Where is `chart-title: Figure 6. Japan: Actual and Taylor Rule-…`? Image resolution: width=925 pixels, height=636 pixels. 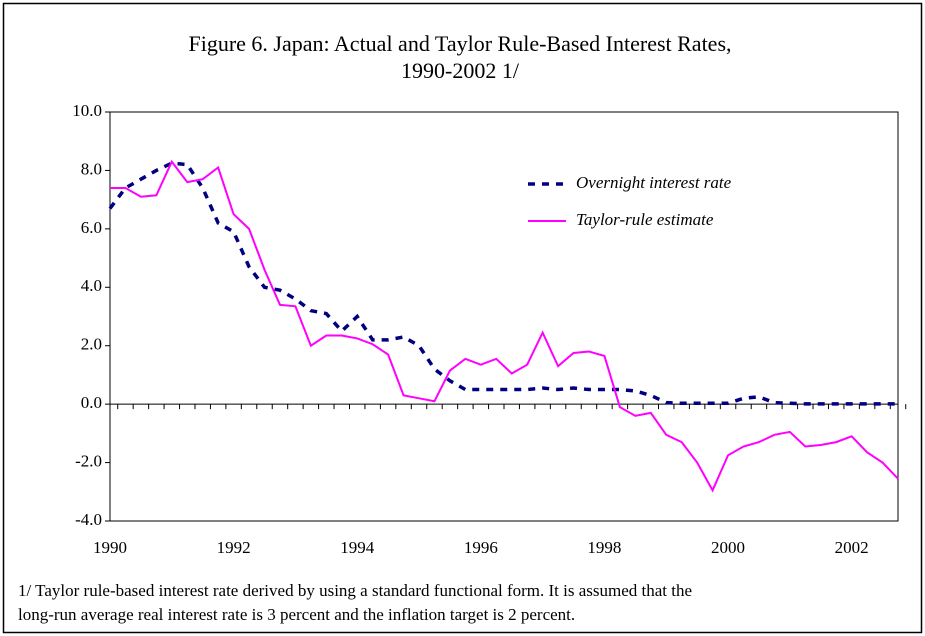
chart-title: Figure 6. Japan: Actual and Taylor Rule-… is located at coordinates (459, 43).